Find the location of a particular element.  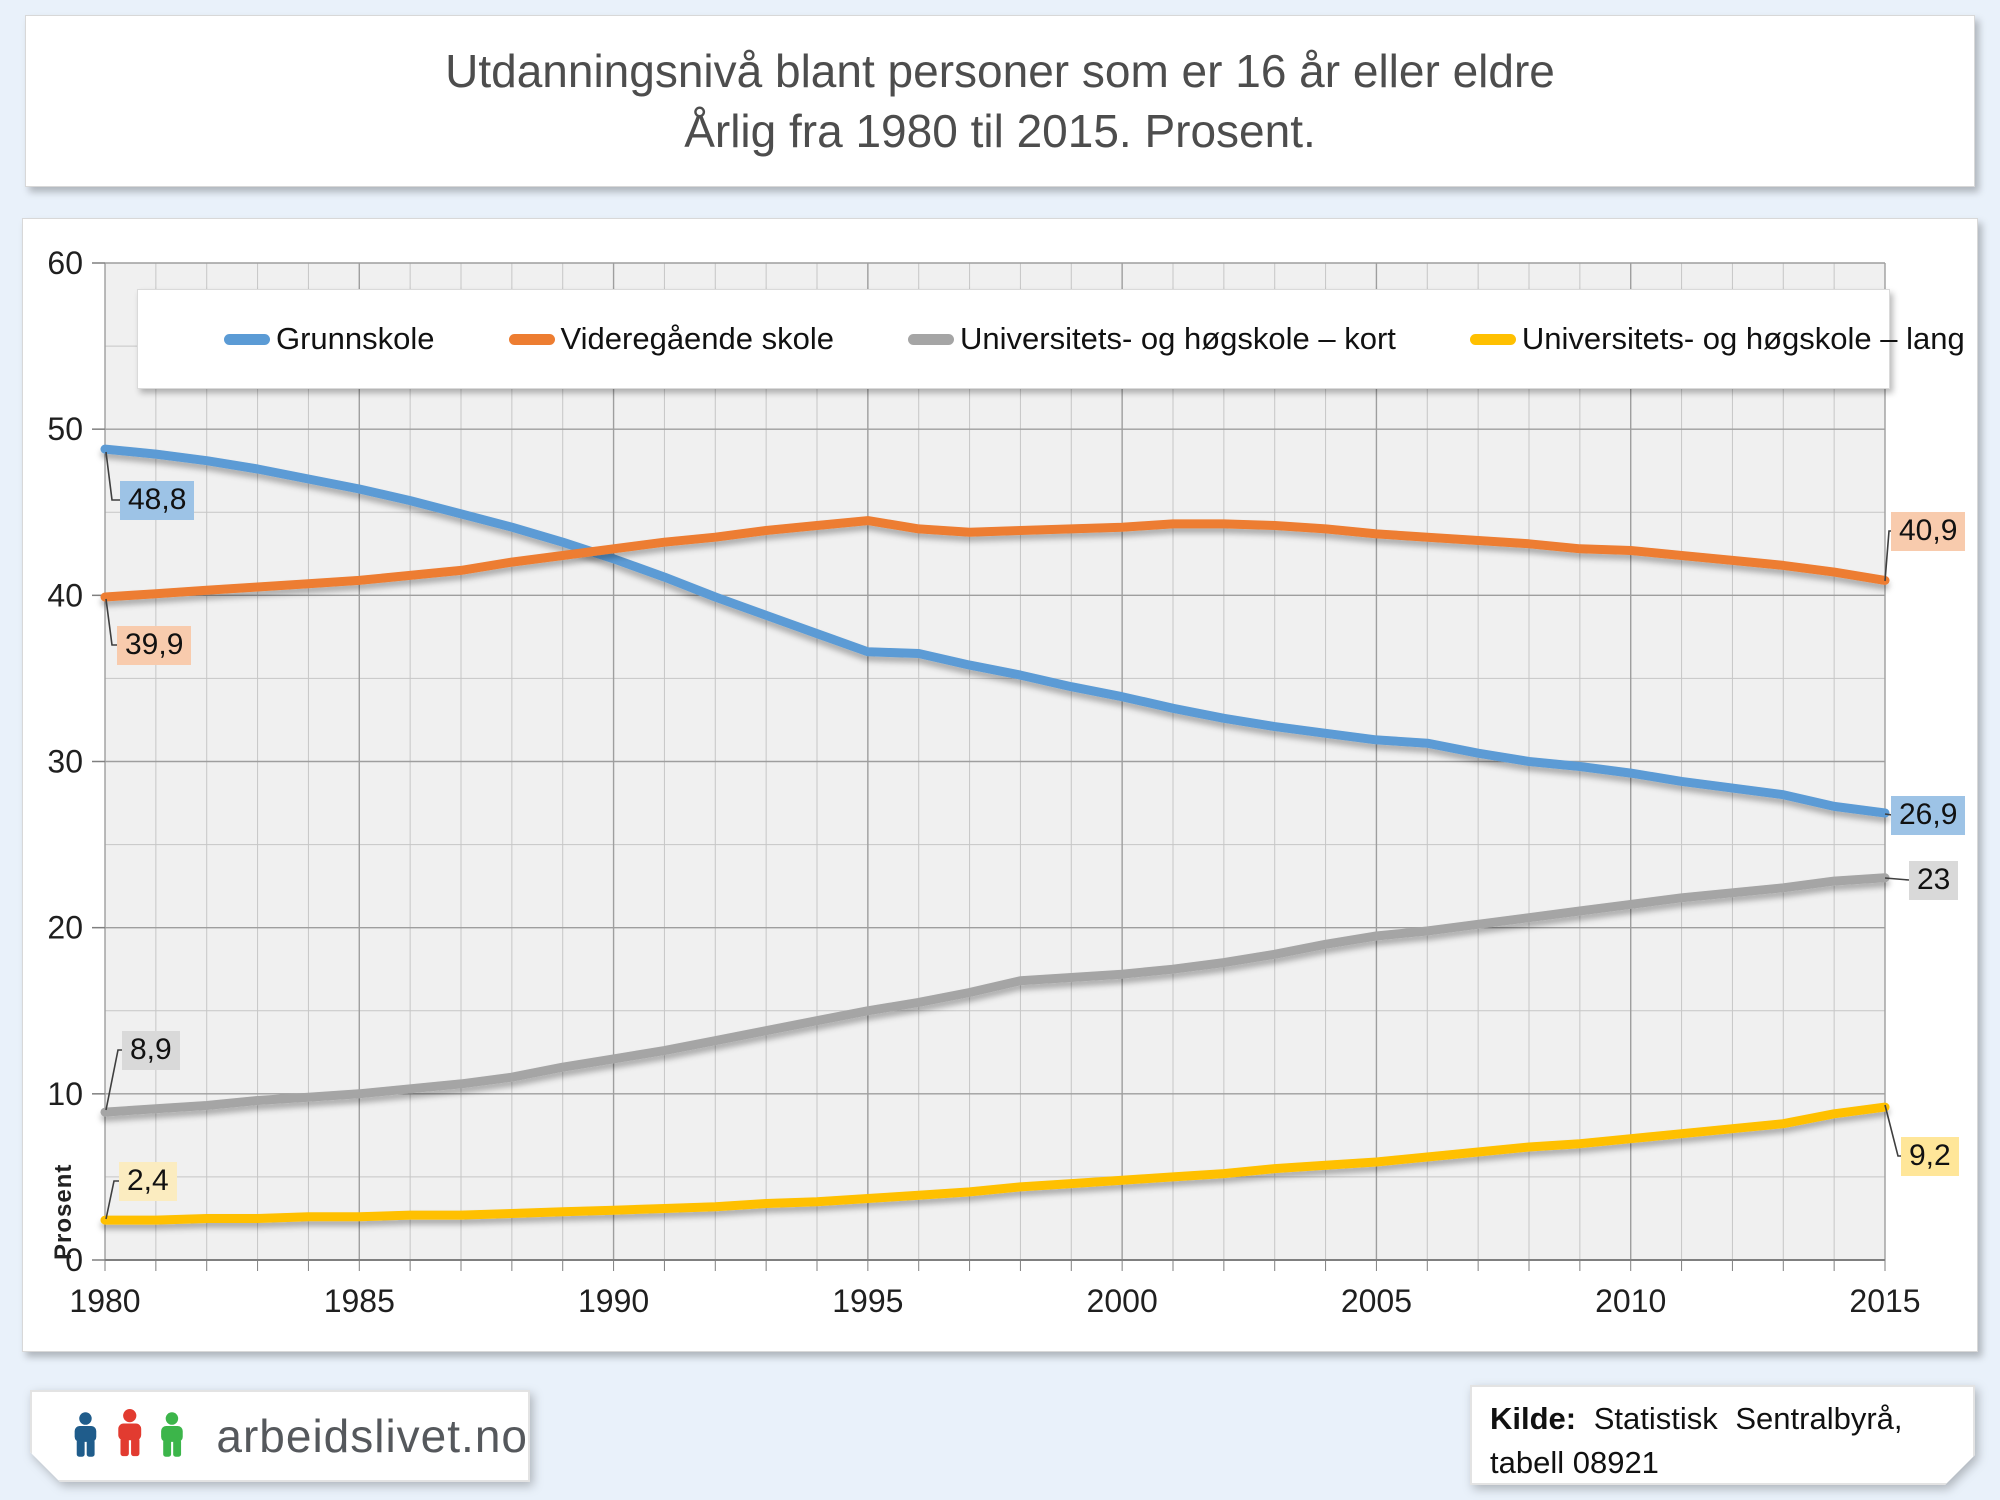

source-text: Statistisk Sentralbyrå, is located at coordinates (1739, 1418).